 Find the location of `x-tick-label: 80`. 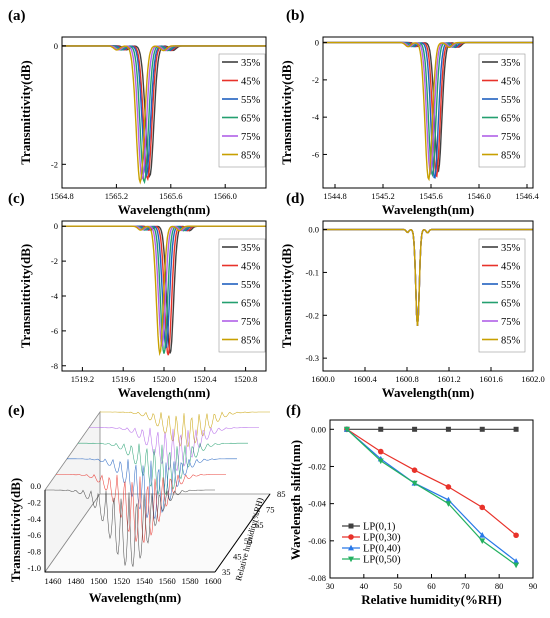

x-tick-label: 80 is located at coordinates (499, 586).